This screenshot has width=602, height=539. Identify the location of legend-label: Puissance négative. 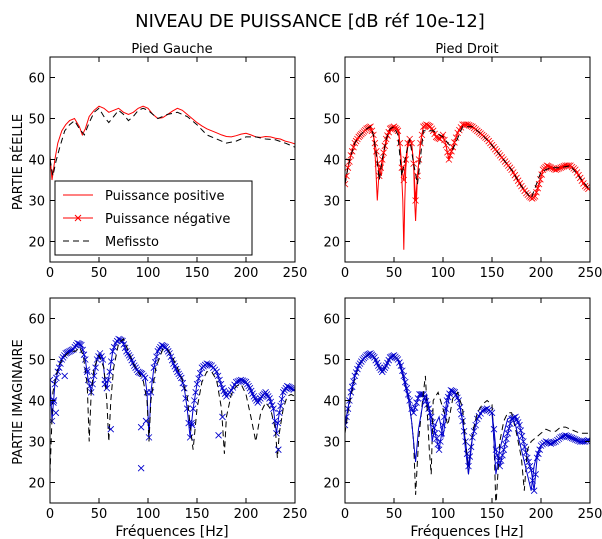
(167, 219).